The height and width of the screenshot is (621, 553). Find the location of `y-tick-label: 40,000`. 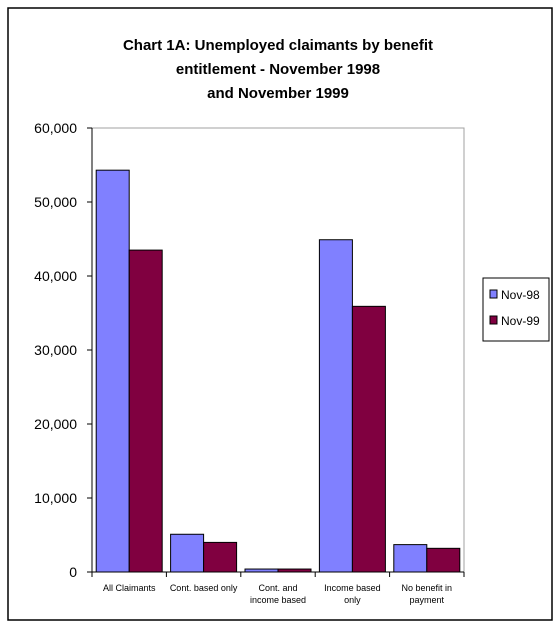

y-tick-label: 40,000 is located at coordinates (55, 276).